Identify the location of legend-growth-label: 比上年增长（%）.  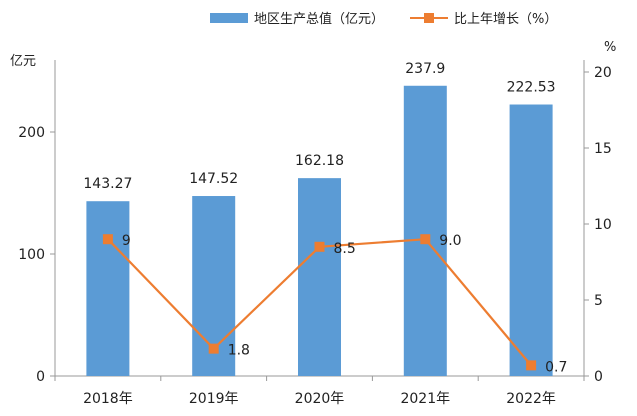
(506, 19).